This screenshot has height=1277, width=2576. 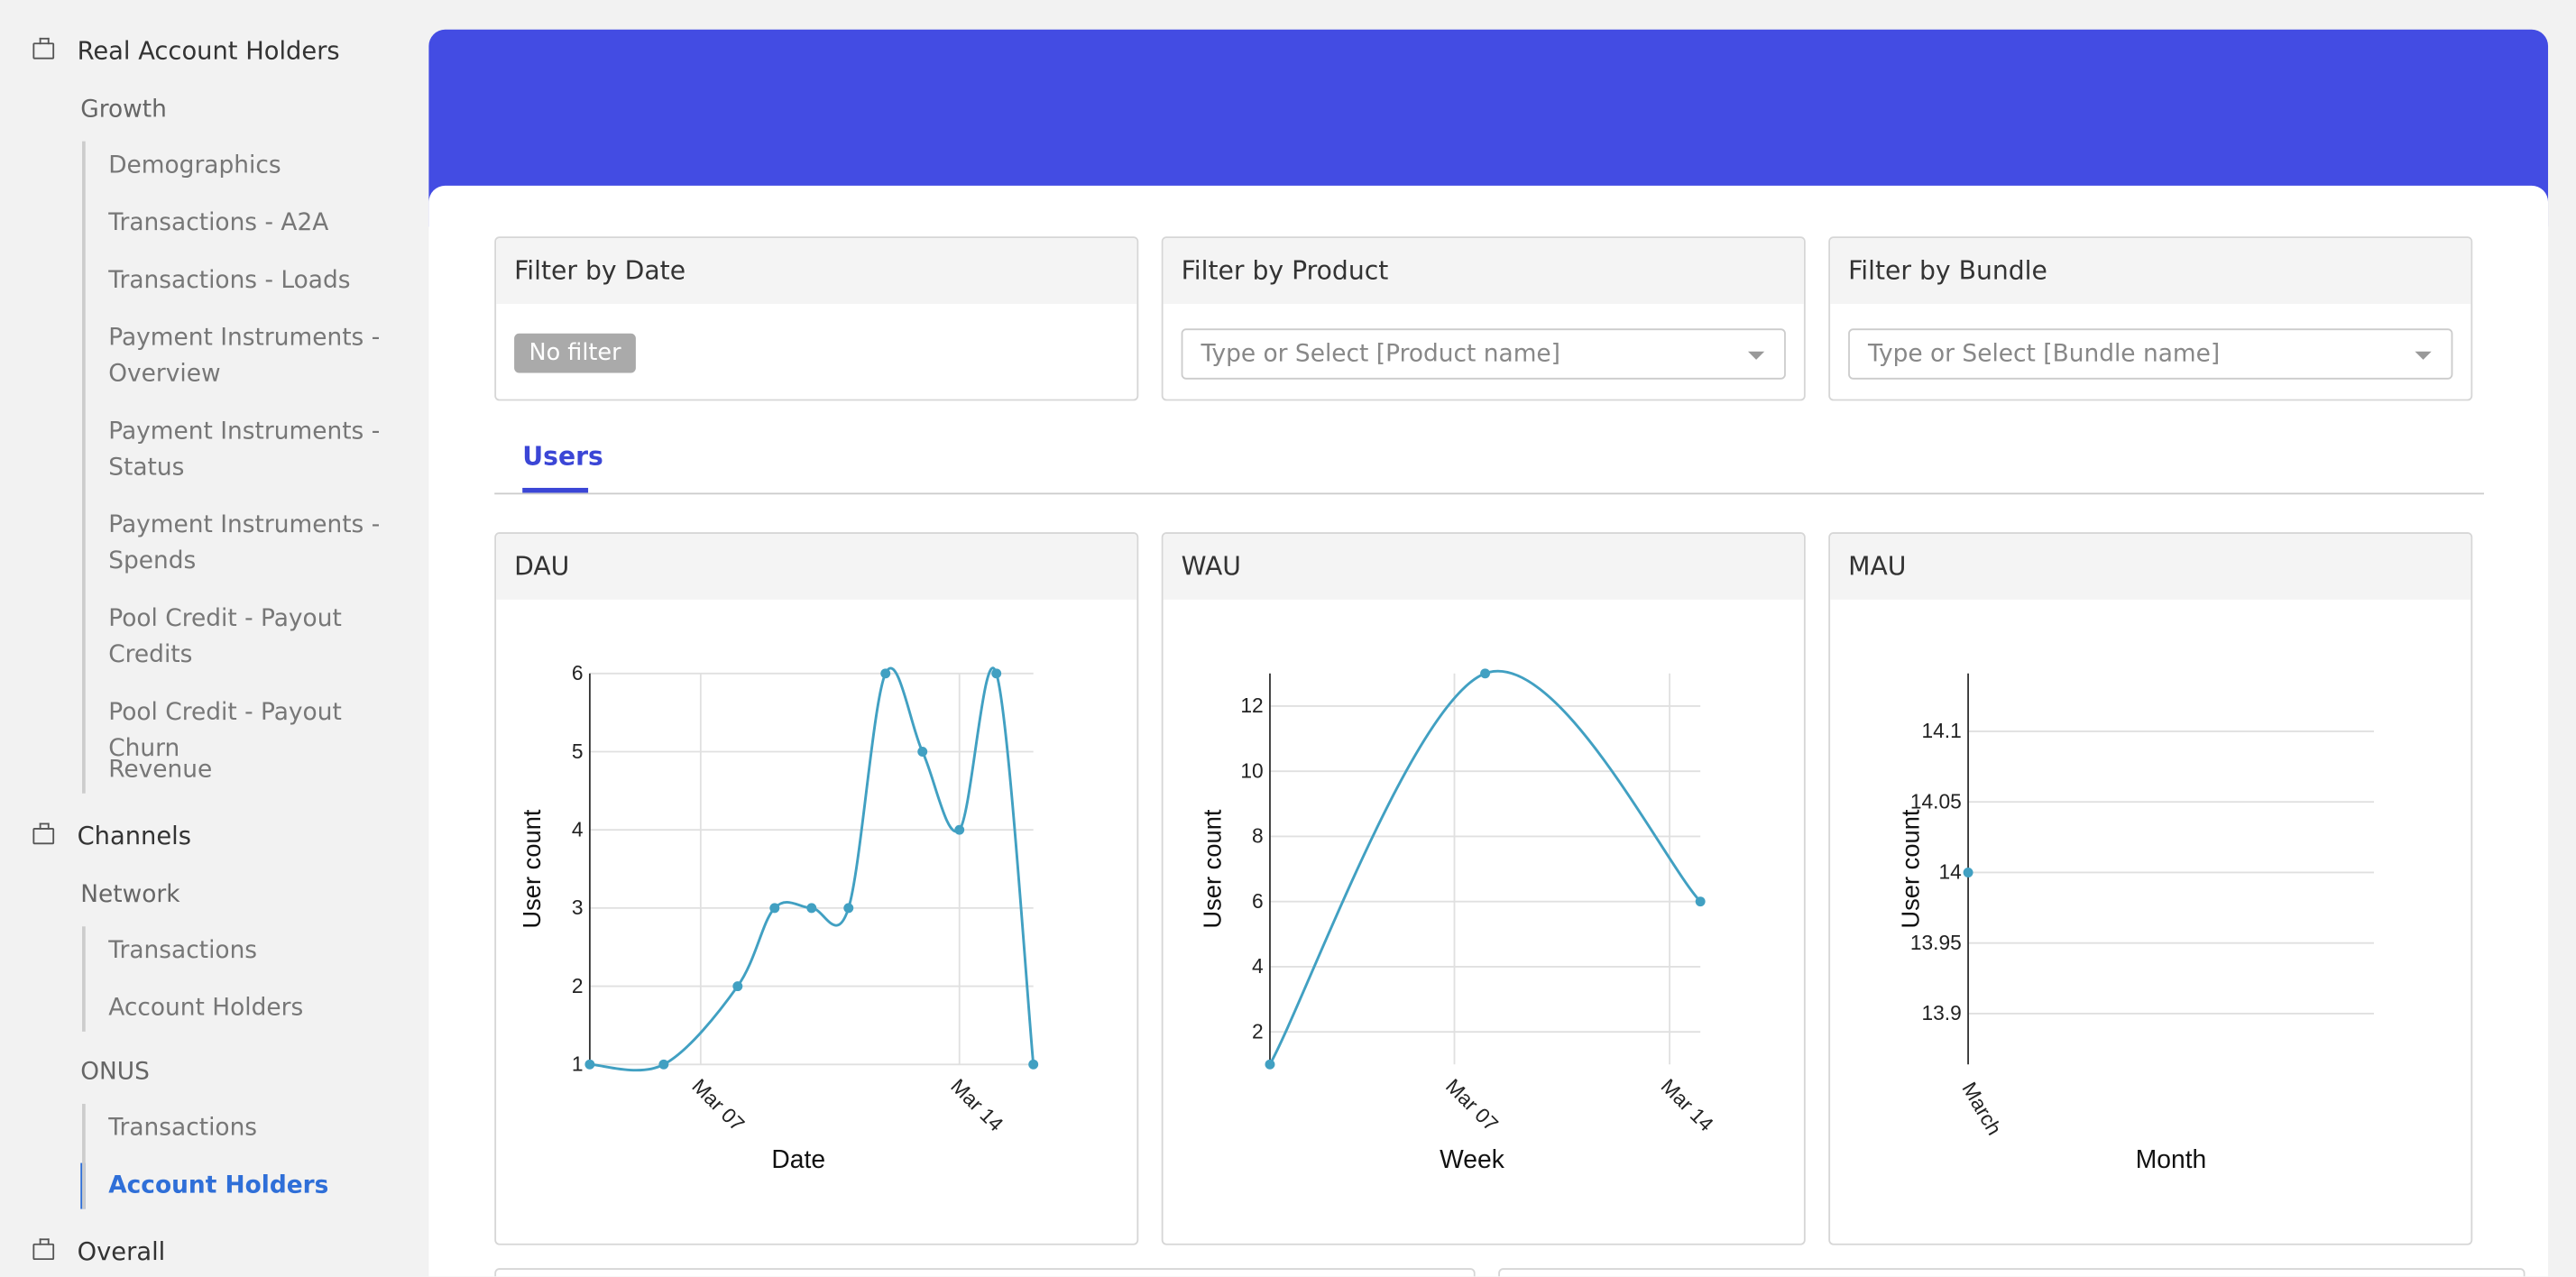 What do you see at coordinates (1489, 493) in the screenshot?
I see `tab-border` at bounding box center [1489, 493].